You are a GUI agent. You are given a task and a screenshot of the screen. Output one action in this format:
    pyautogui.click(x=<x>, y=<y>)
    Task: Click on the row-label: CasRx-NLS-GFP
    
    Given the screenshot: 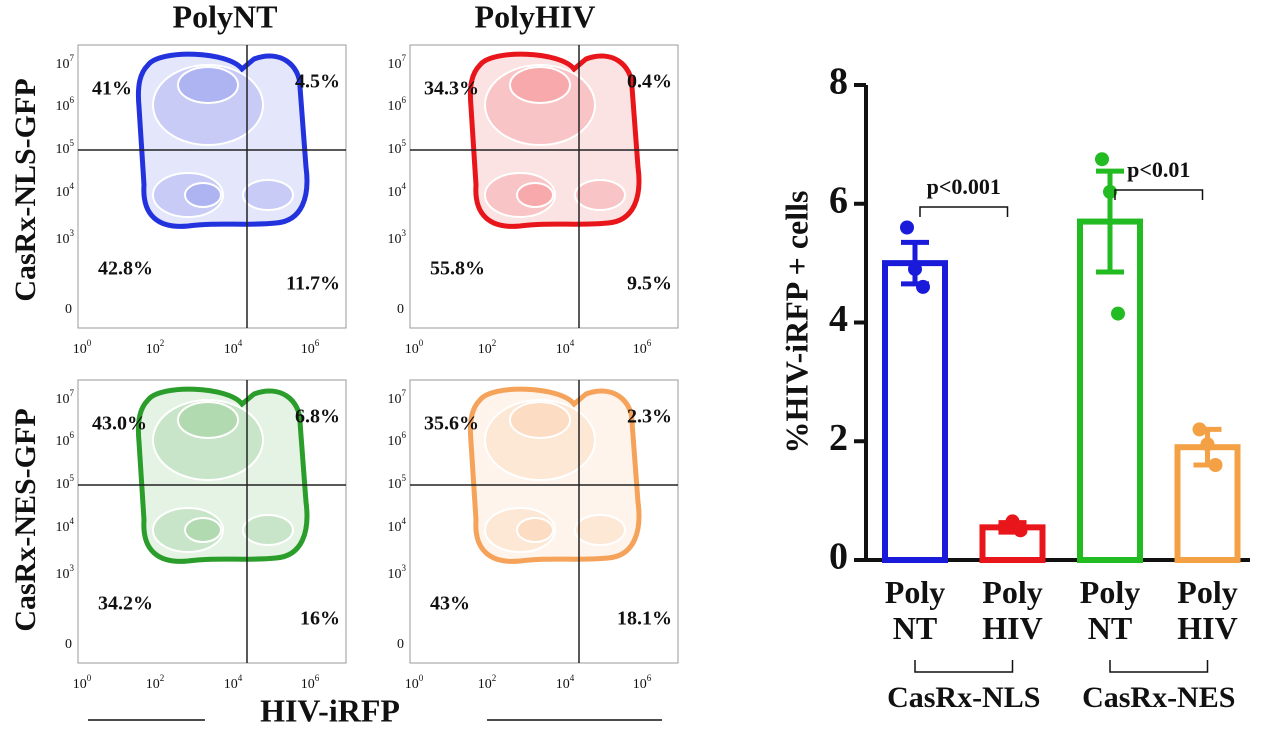 What is the action you would take?
    pyautogui.click(x=25, y=189)
    